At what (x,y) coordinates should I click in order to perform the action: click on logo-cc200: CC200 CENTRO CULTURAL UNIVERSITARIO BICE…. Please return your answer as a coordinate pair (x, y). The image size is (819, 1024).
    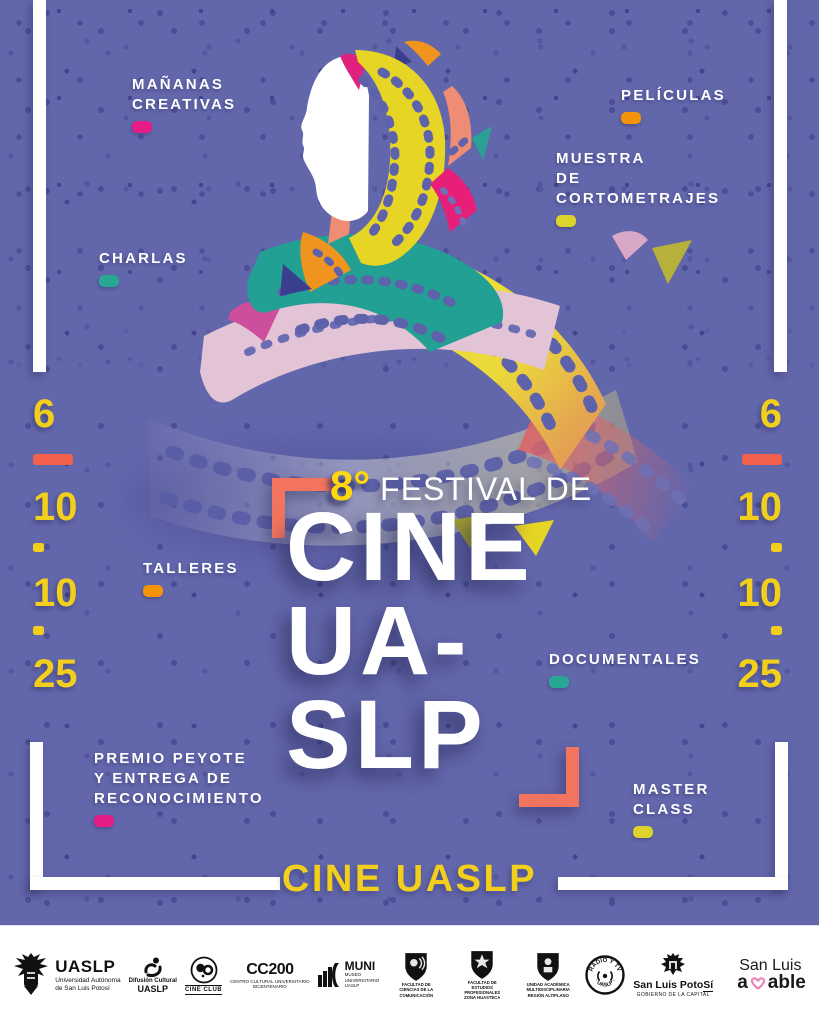
    Looking at the image, I should click on (269, 975).